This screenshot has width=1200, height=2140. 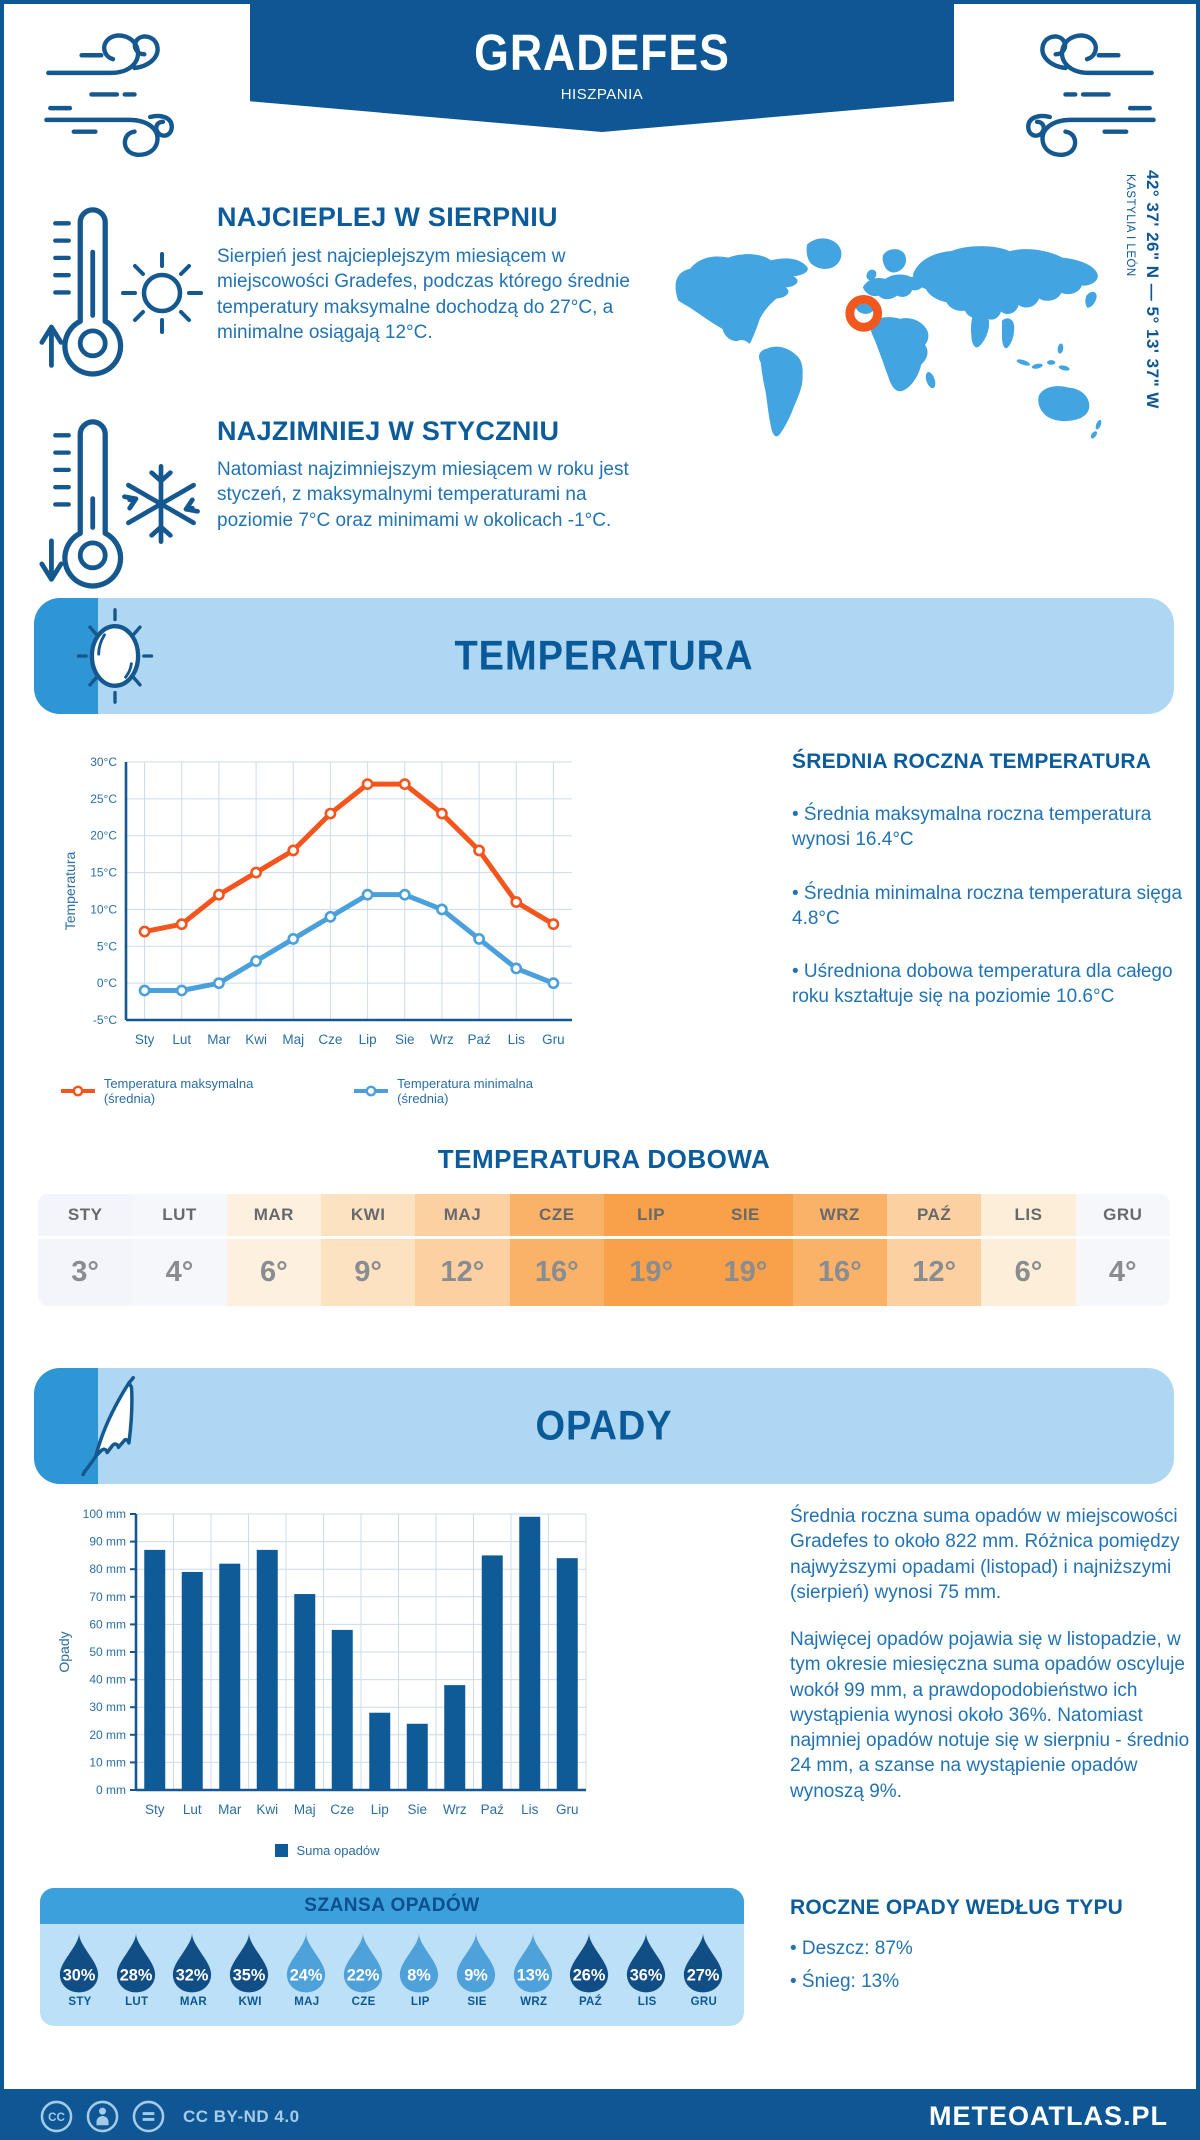 I want to click on svg-text: 10 mm, so click(x=107, y=1762).